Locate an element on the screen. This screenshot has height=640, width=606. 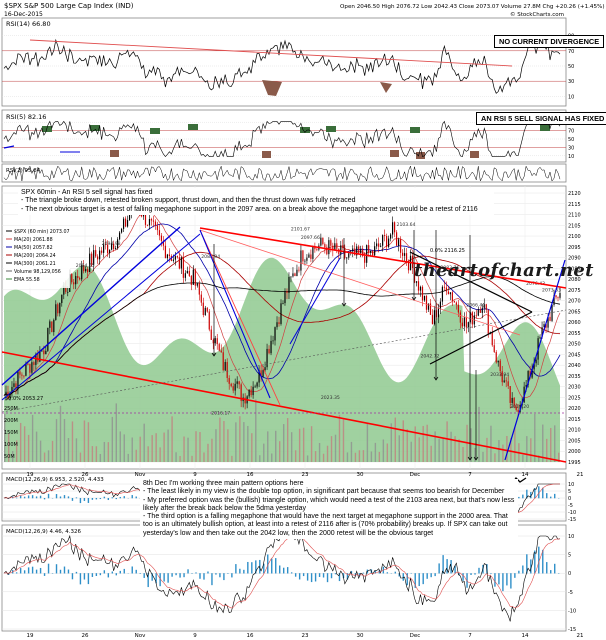
x-tick-label: 19 is located at coordinates (30, 475).